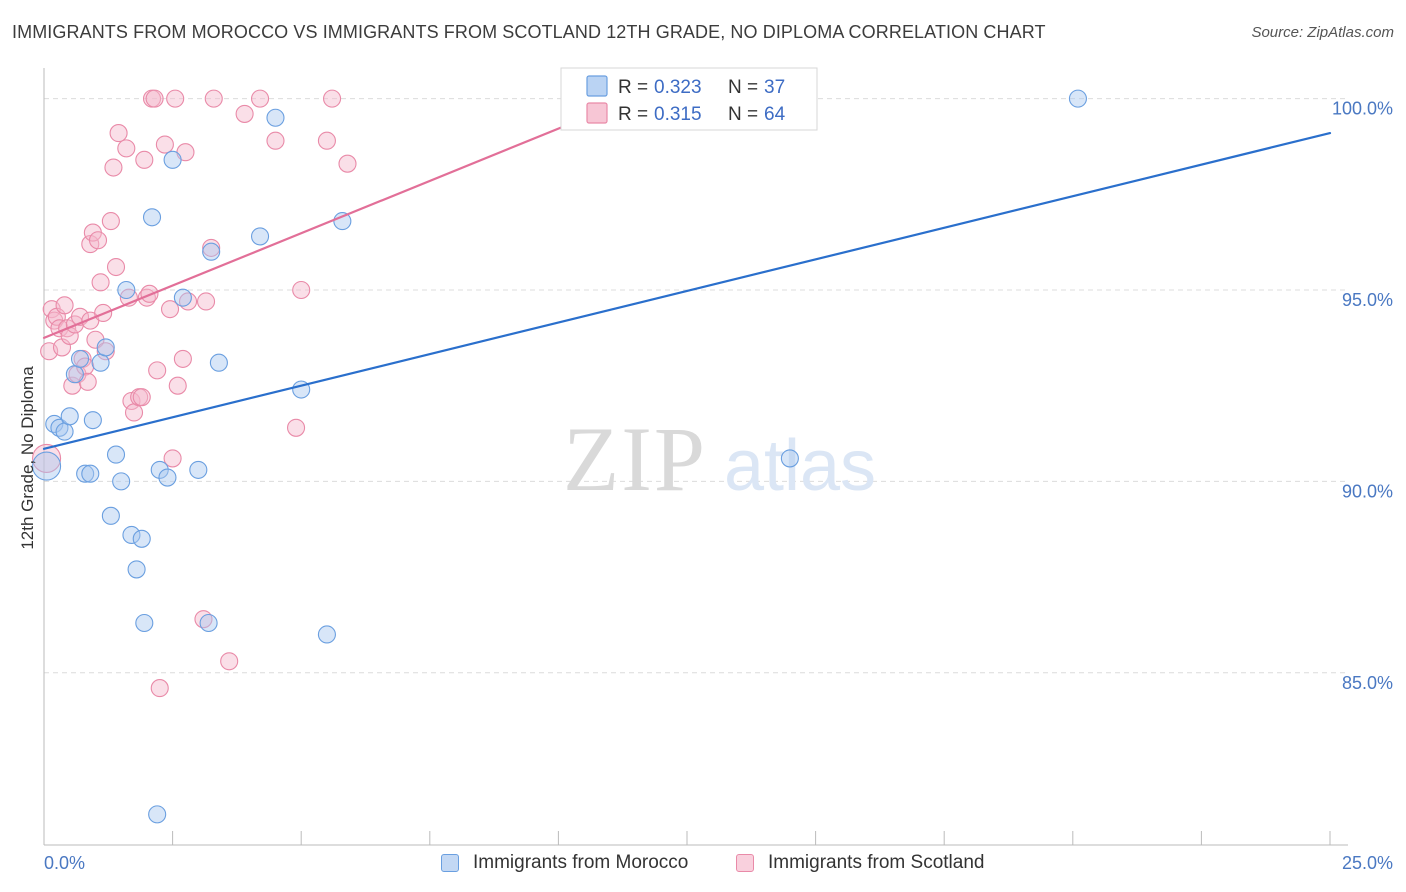 The width and height of the screenshot is (1406, 892). I want to click on watermark: ZIP atlas, so click(719, 459).